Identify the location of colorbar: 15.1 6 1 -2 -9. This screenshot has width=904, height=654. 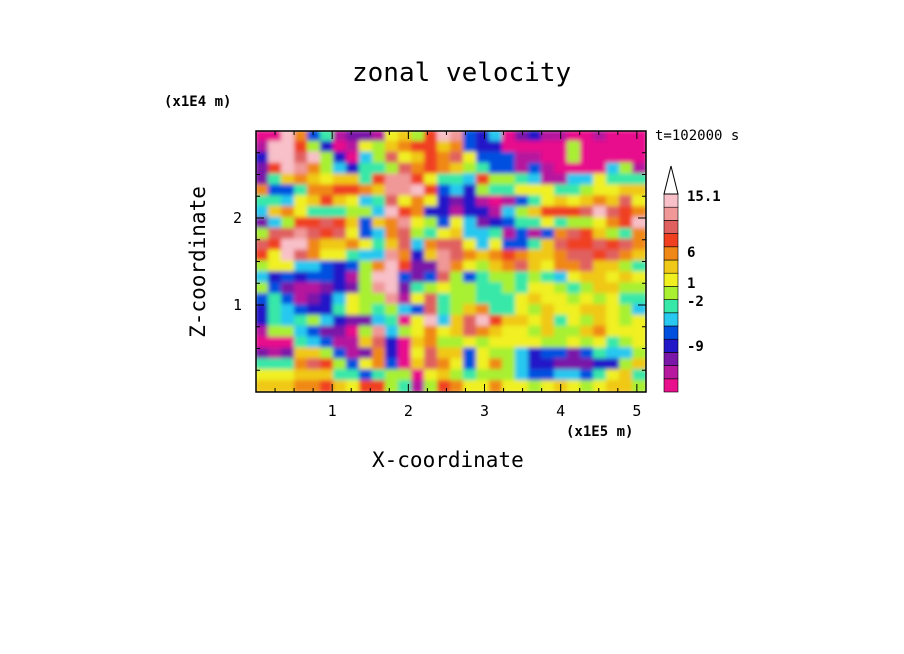
(692, 279).